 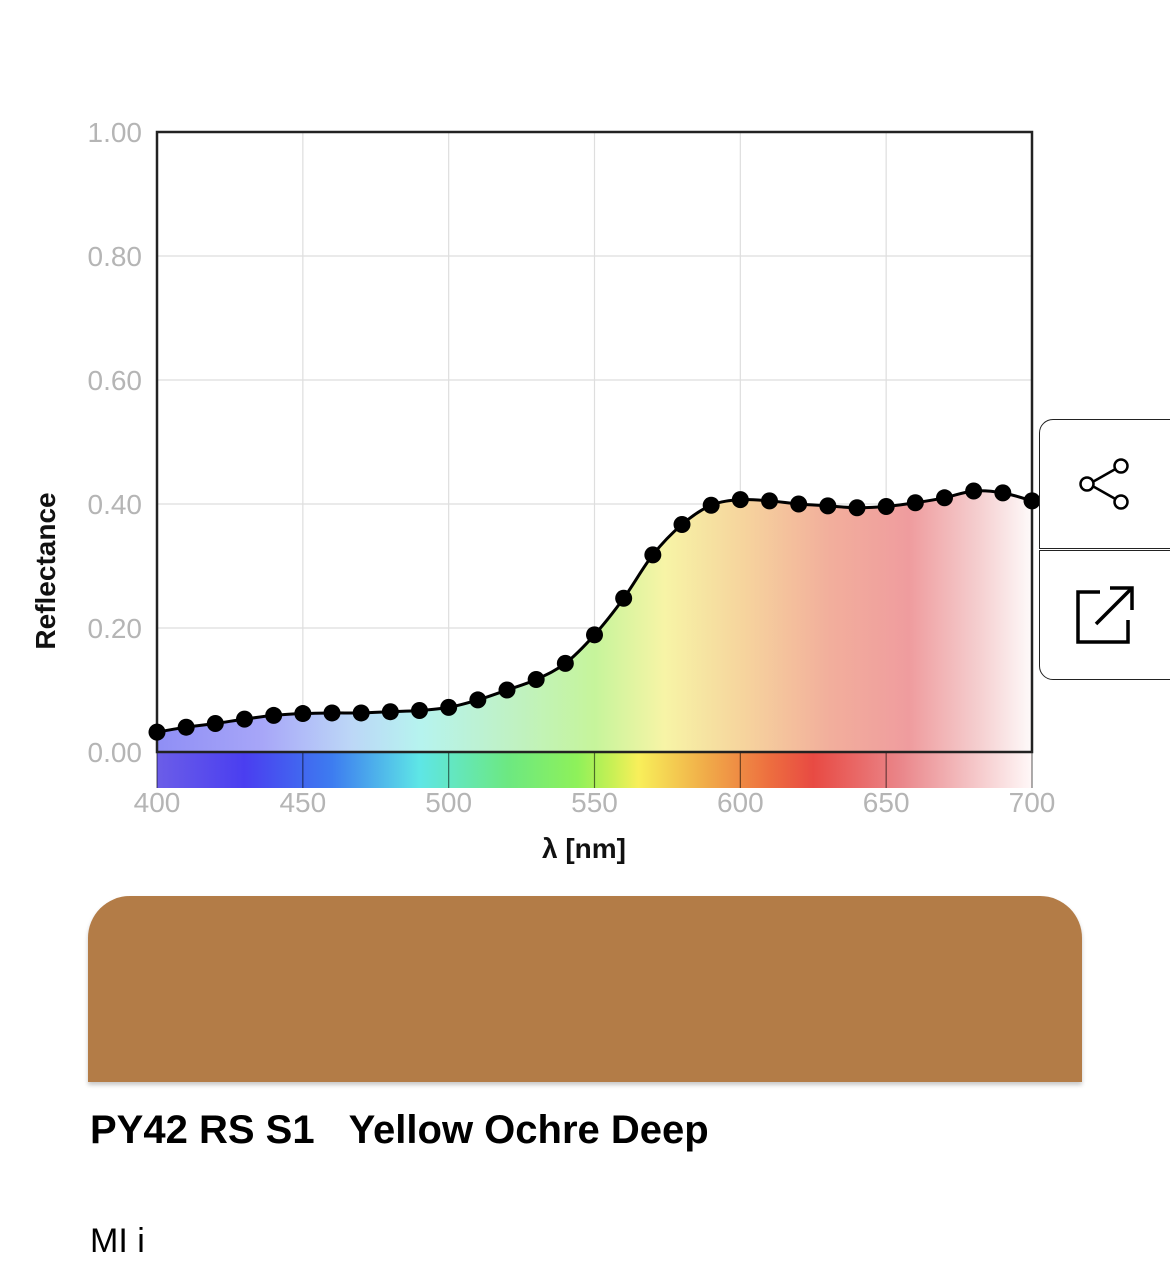 I want to click on y-tick-label: 0.20, so click(x=115, y=628).